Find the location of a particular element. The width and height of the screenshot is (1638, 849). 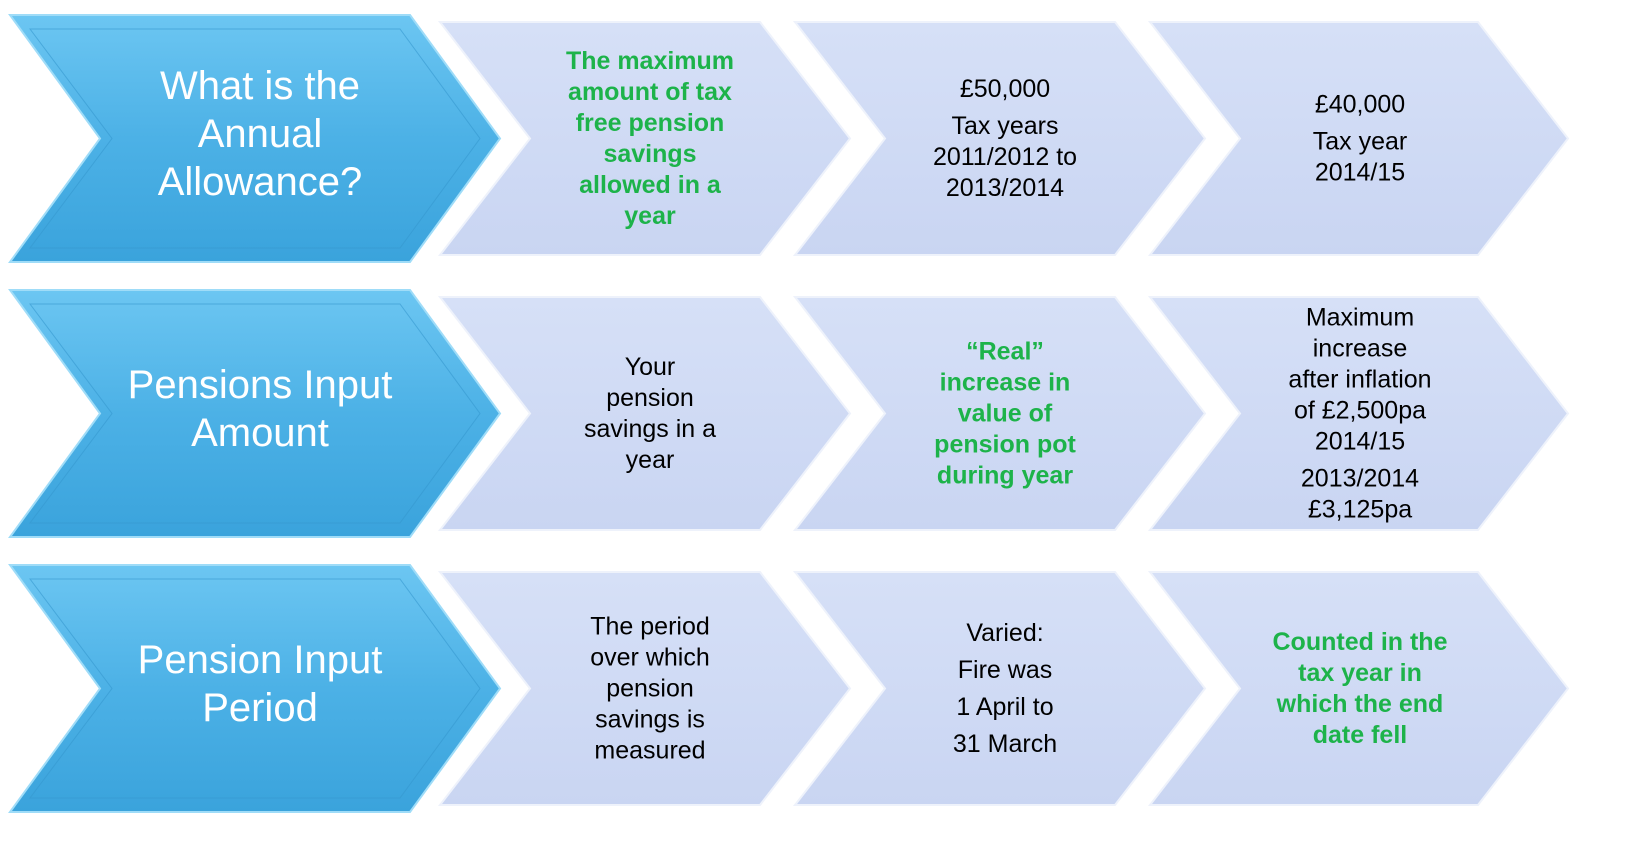

cell-paragraph: Your pension savings in a year is located at coordinates (650, 413).